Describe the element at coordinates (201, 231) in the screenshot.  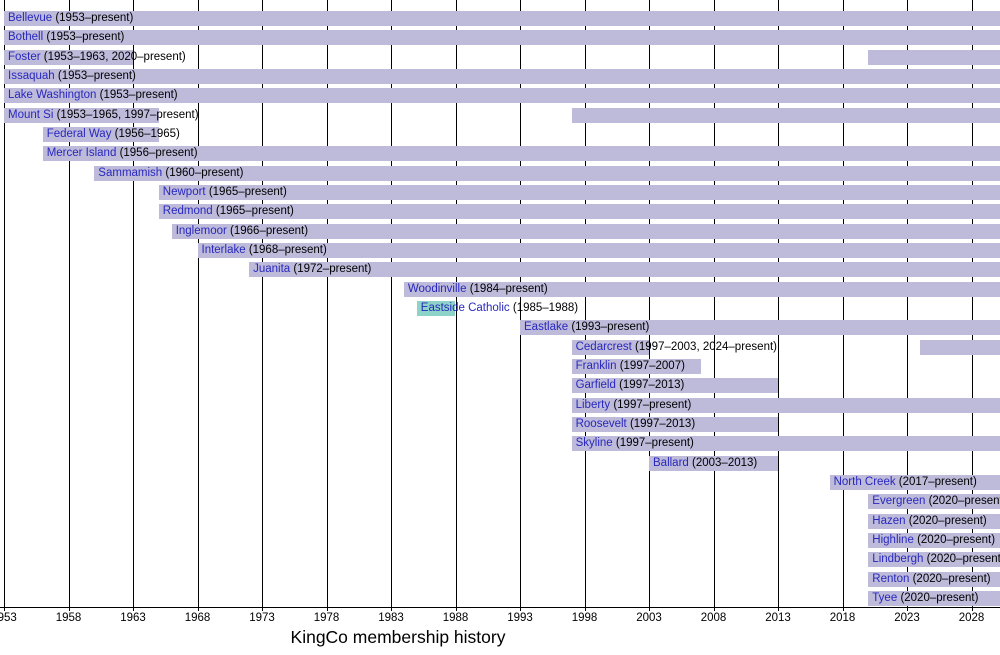
I see `school-link: Inglemoor` at that location.